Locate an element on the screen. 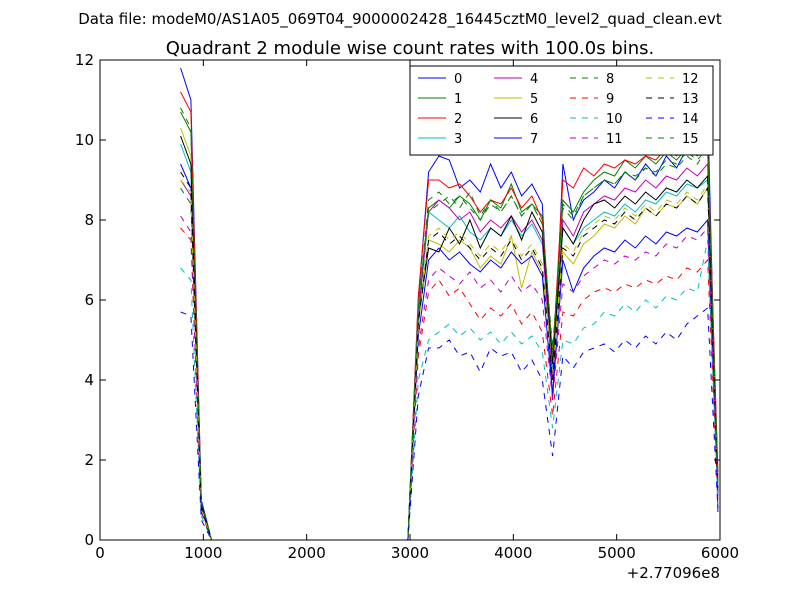 The height and width of the screenshot is (600, 800). legend-label: 0 is located at coordinates (458, 79).